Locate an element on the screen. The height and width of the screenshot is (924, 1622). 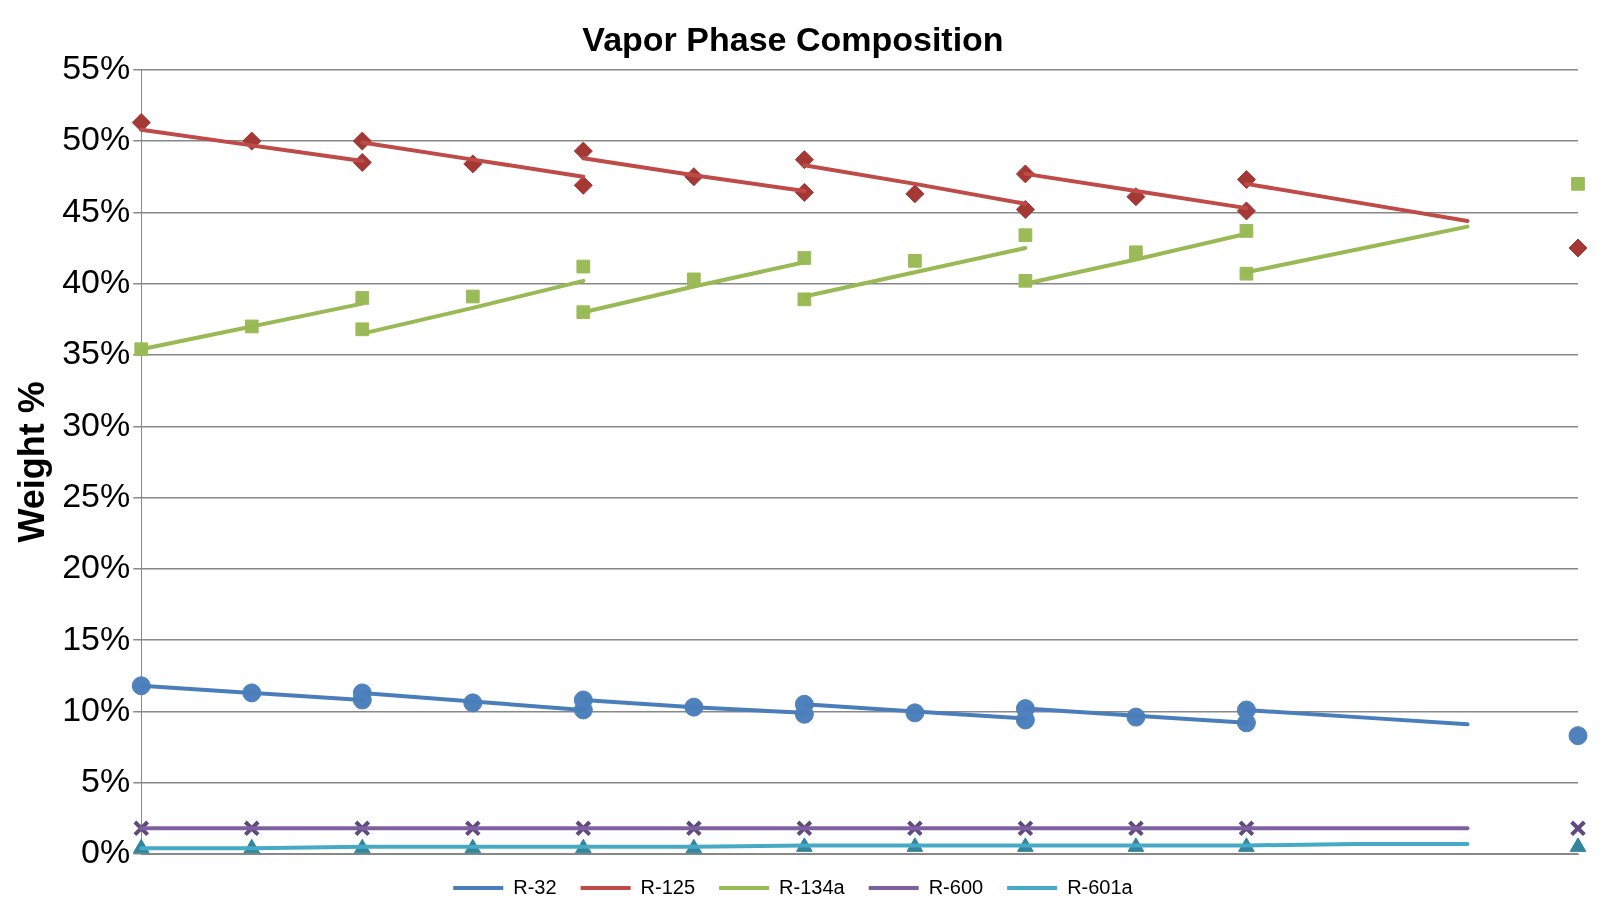
y-tick-label: 40% is located at coordinates (96, 281).